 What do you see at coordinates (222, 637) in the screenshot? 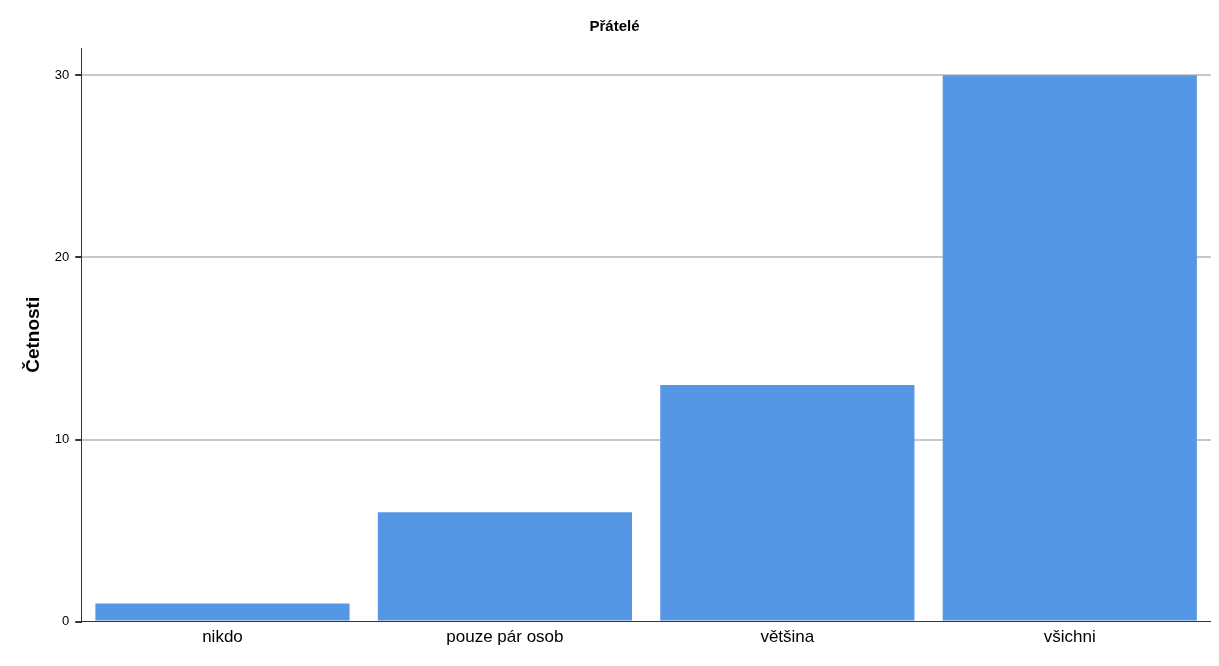
I see `x-tick-label: nikdo` at bounding box center [222, 637].